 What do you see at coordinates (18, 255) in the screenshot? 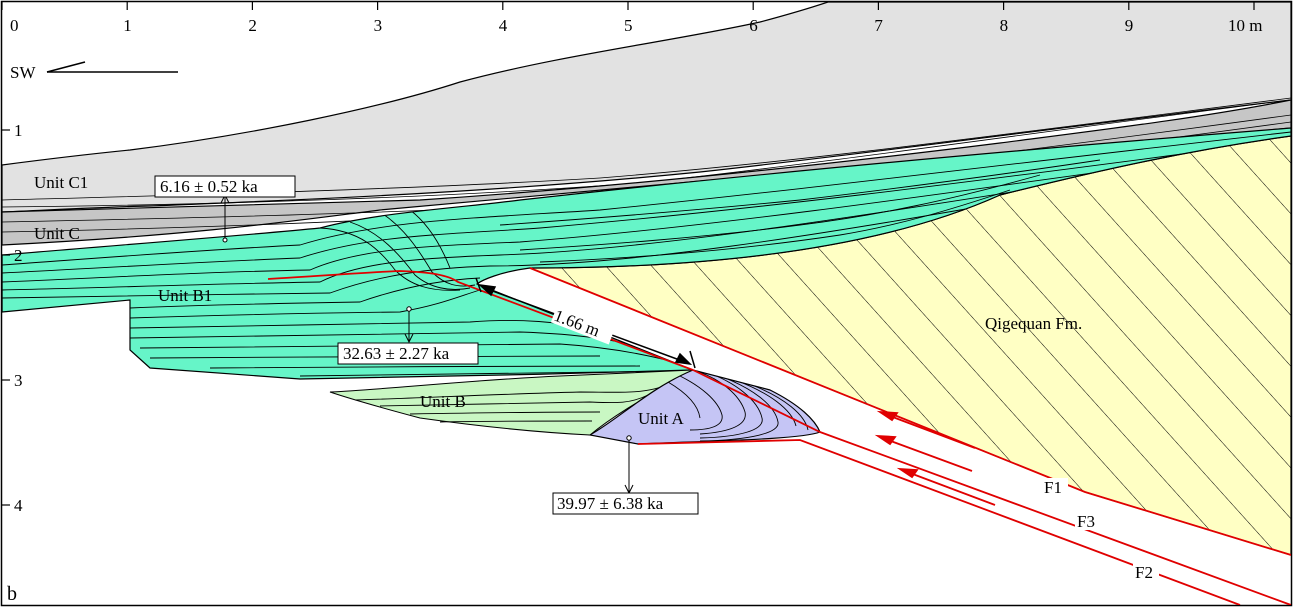
I see `y-tick-label: 2` at bounding box center [18, 255].